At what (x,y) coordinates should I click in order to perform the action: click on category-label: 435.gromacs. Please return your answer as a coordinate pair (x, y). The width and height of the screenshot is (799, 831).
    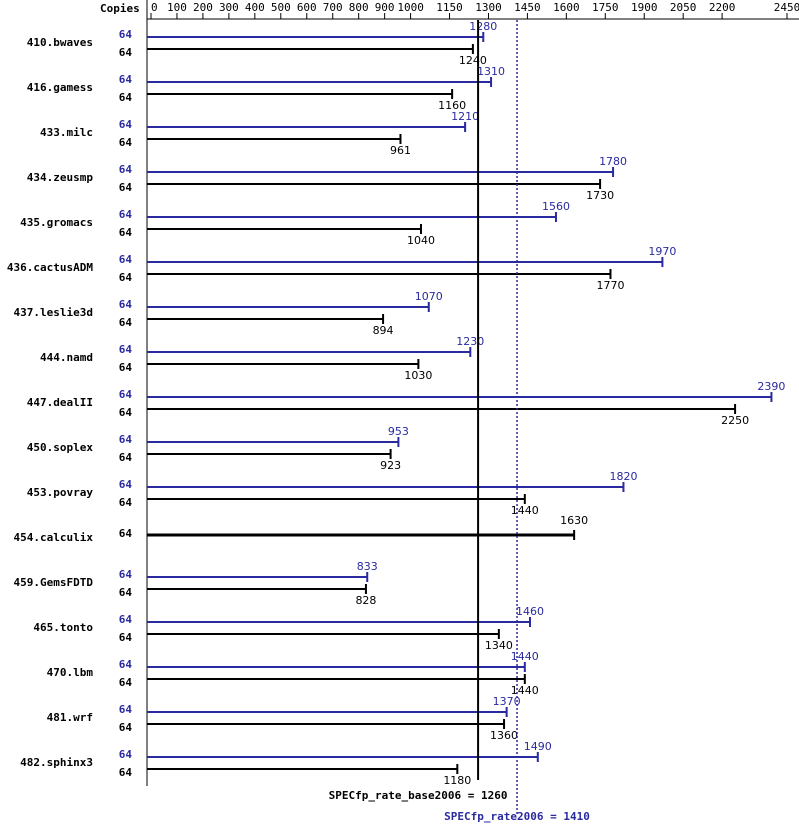
    Looking at the image, I should click on (56, 222).